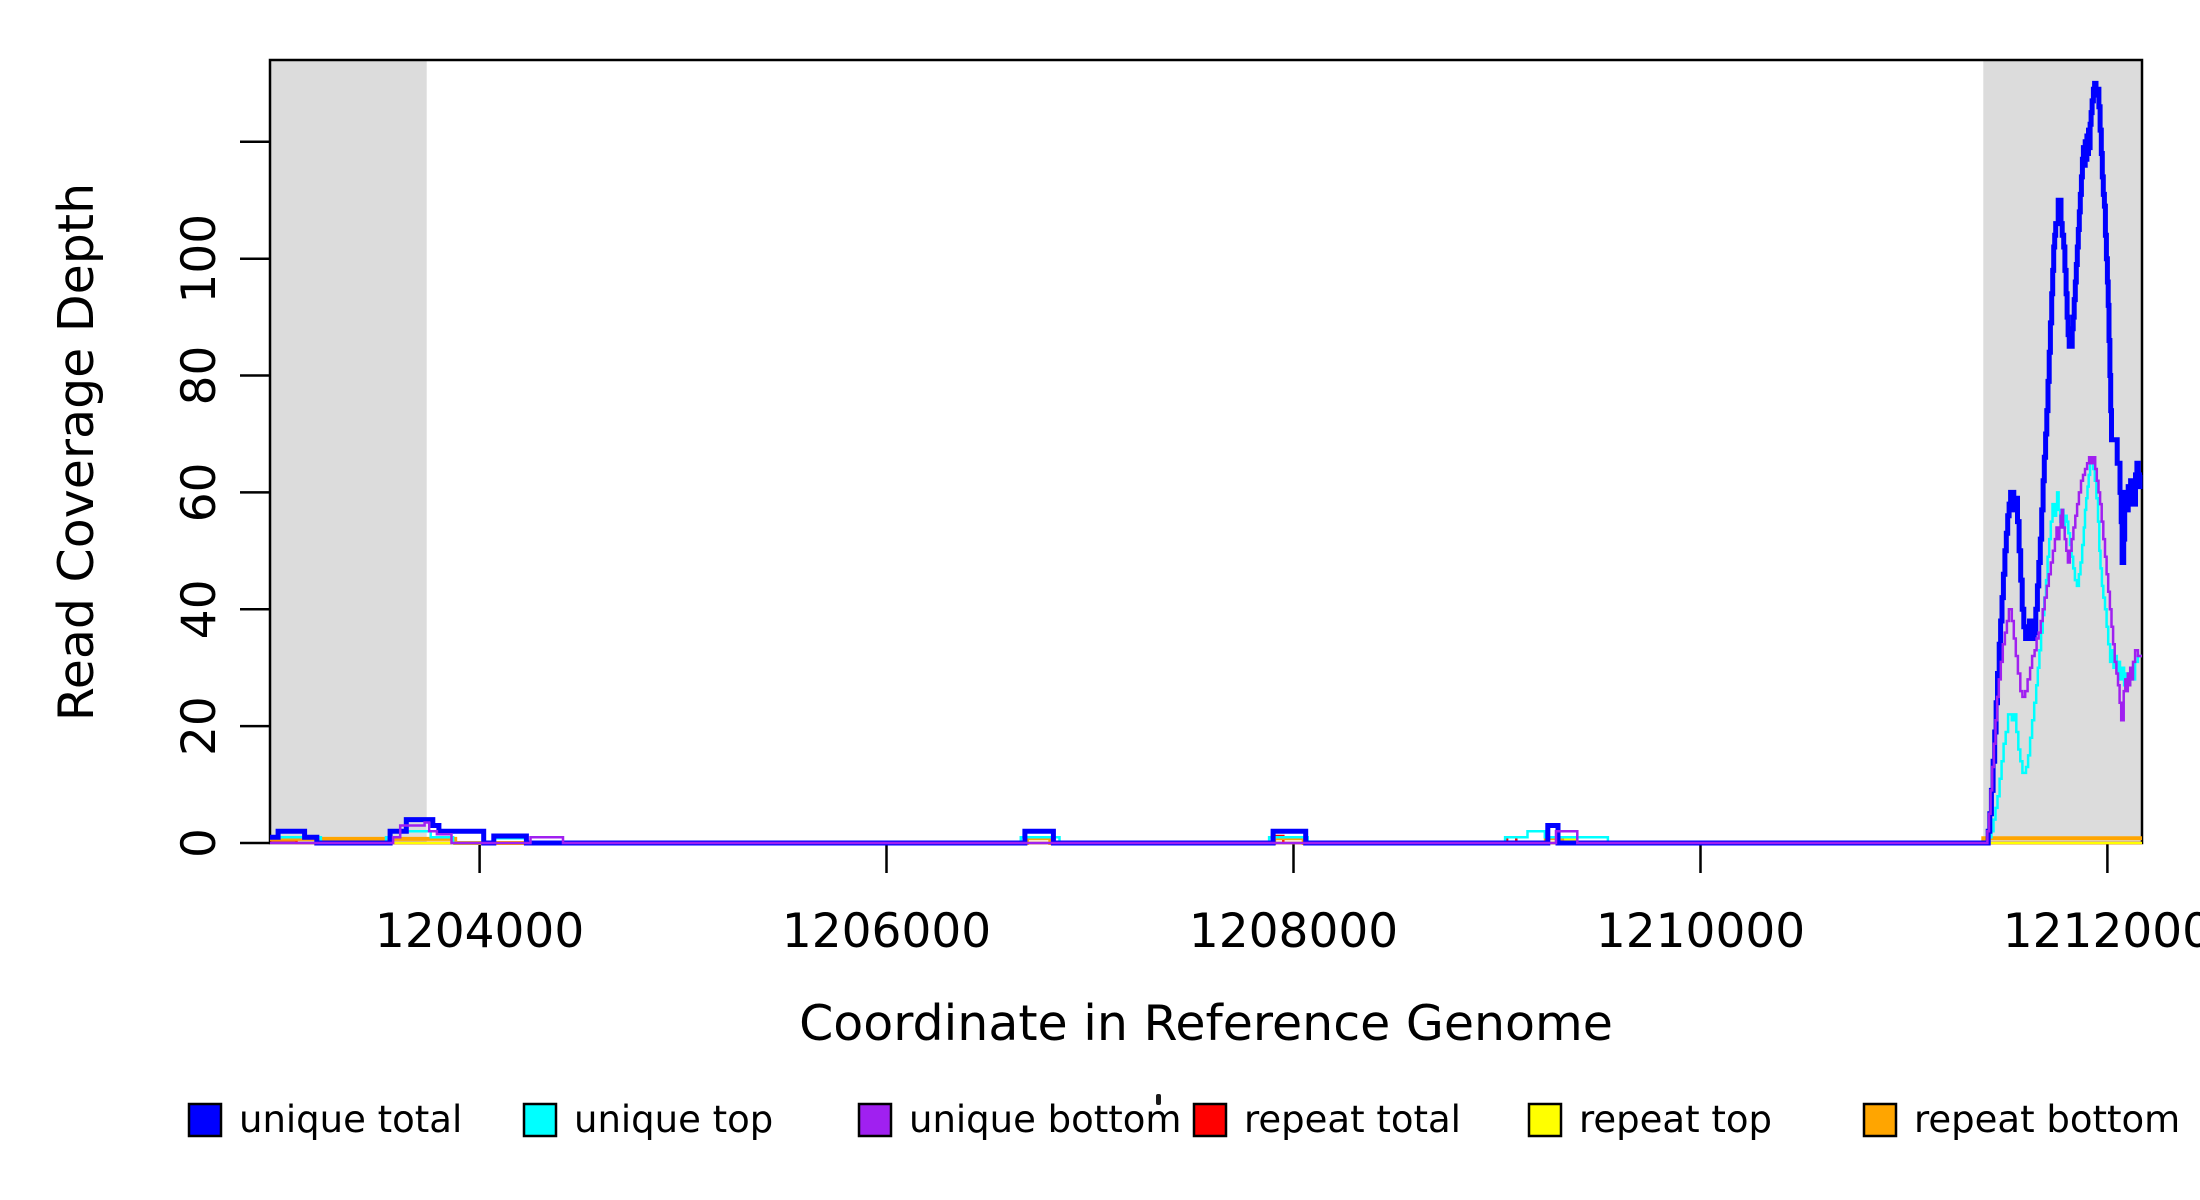  Describe the element at coordinates (1700, 931) in the screenshot. I see `x-axis-tick-label: 1210000` at that location.